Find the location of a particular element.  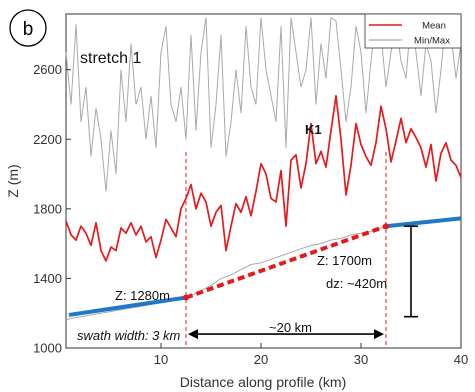

x-tick-label-2: 30 is located at coordinates (361, 359).